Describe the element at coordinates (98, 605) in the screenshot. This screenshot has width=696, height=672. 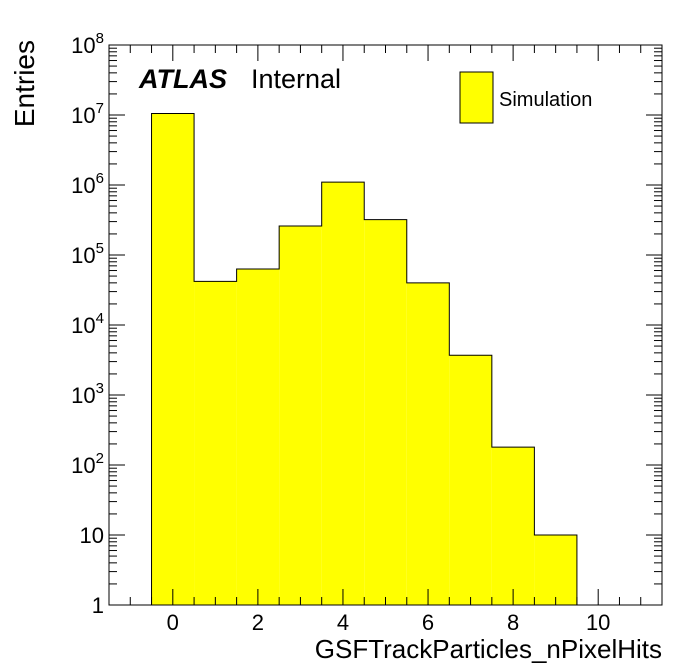
I see `y-tick-label: 1` at that location.